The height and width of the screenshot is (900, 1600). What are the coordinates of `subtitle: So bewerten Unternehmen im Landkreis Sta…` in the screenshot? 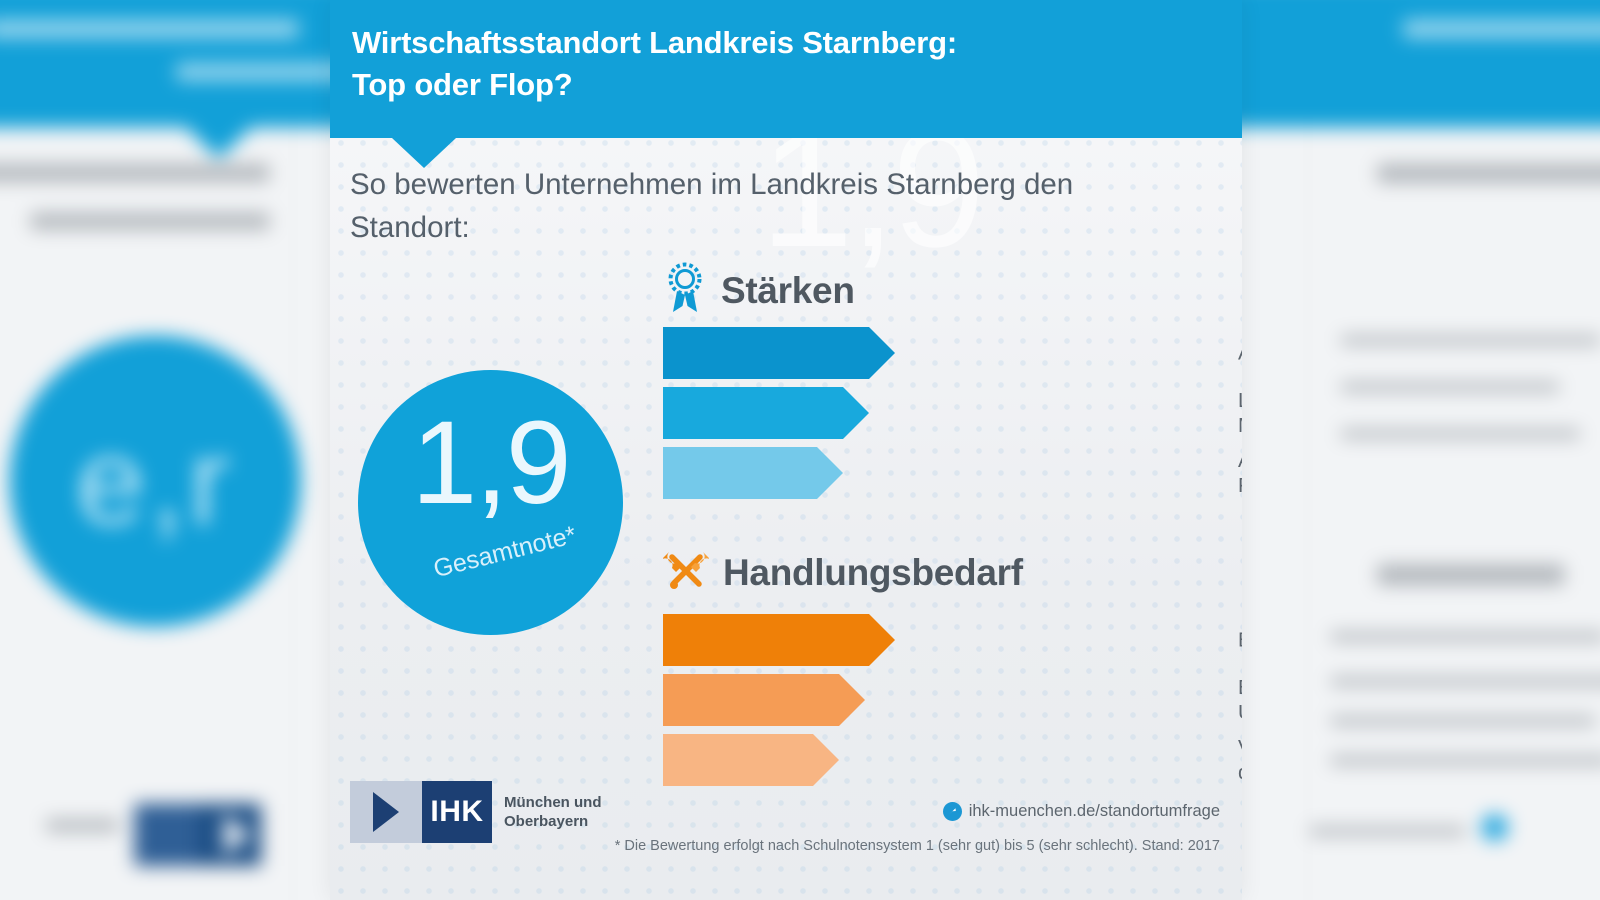 It's located at (712, 206).